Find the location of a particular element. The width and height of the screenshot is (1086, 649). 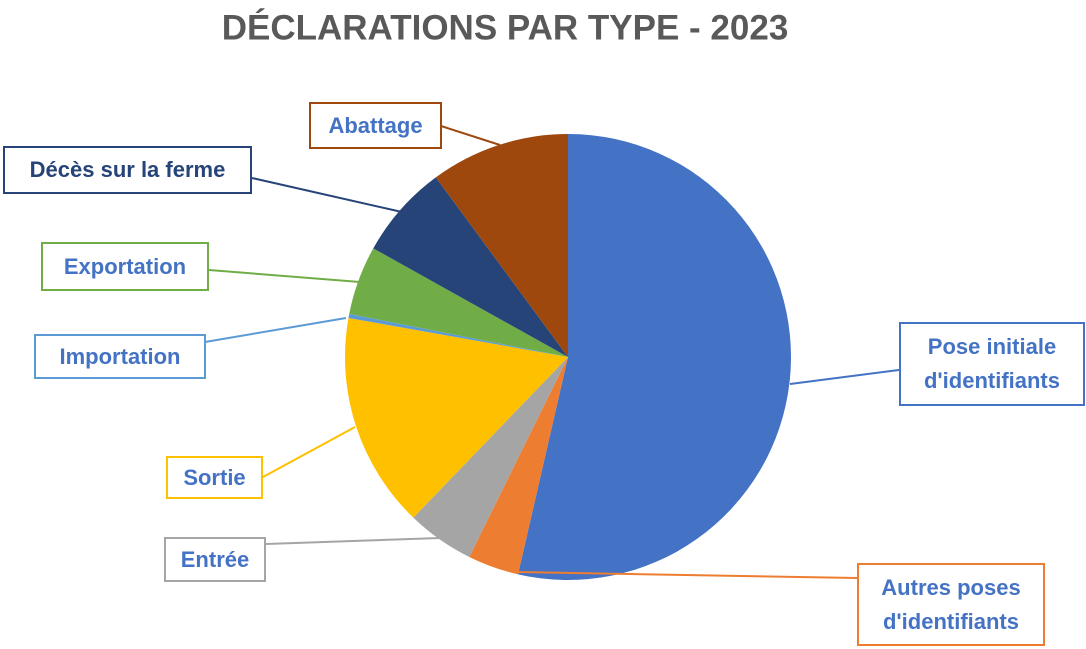

chart-title: DÉCLARATIONS PAR TYPE - 2023 is located at coordinates (505, 27).